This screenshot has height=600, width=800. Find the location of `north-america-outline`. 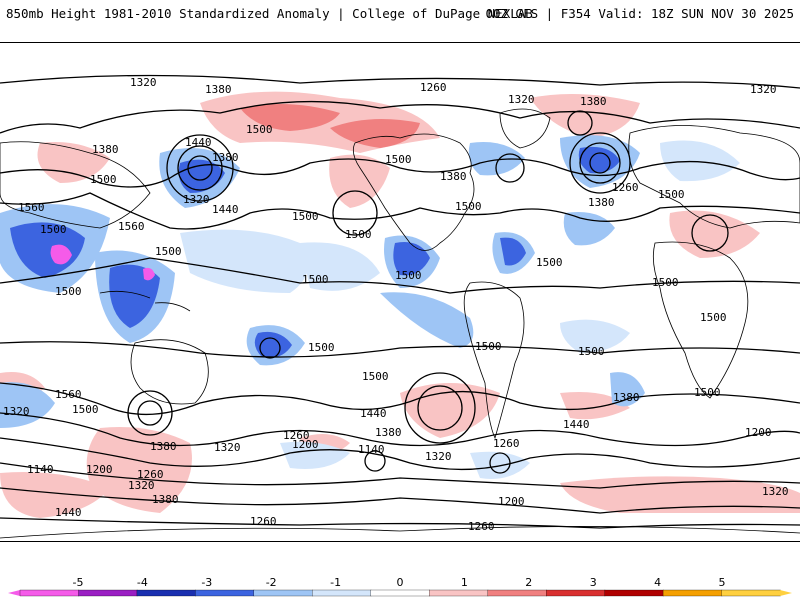

north-america-outline is located at coordinates (413, 192).